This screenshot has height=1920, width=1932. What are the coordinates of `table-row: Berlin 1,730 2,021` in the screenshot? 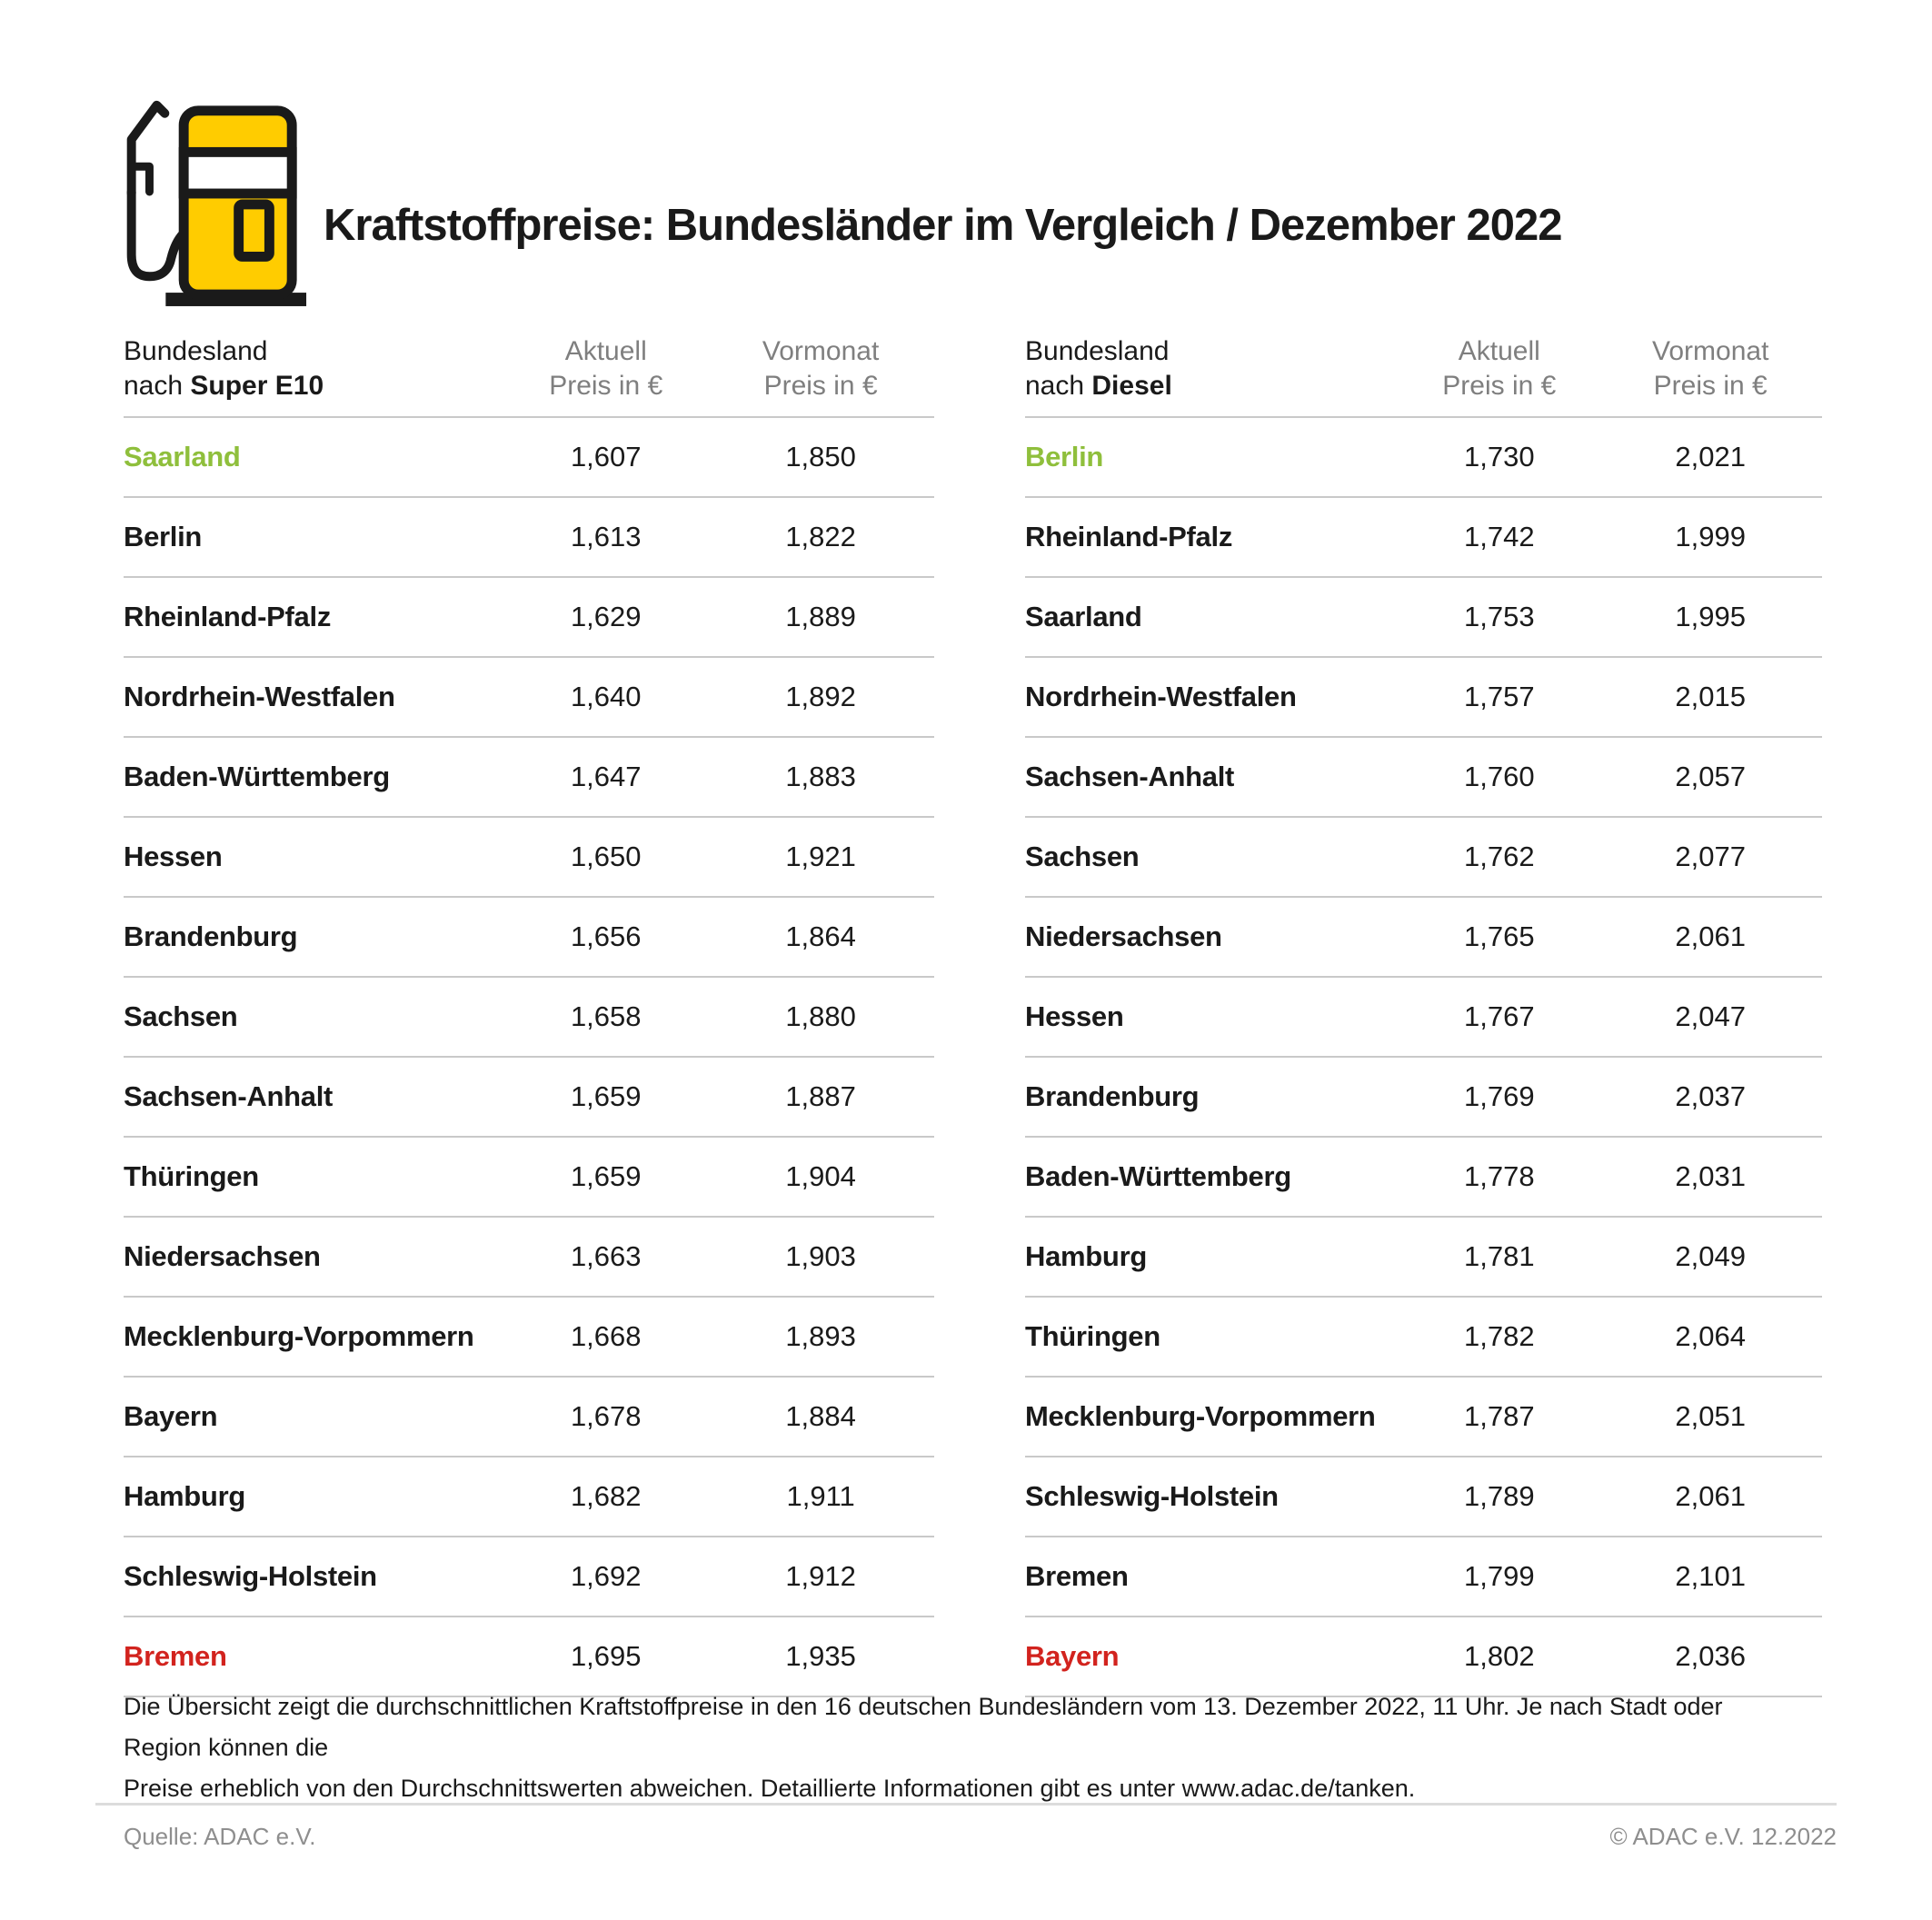 It's located at (1424, 458).